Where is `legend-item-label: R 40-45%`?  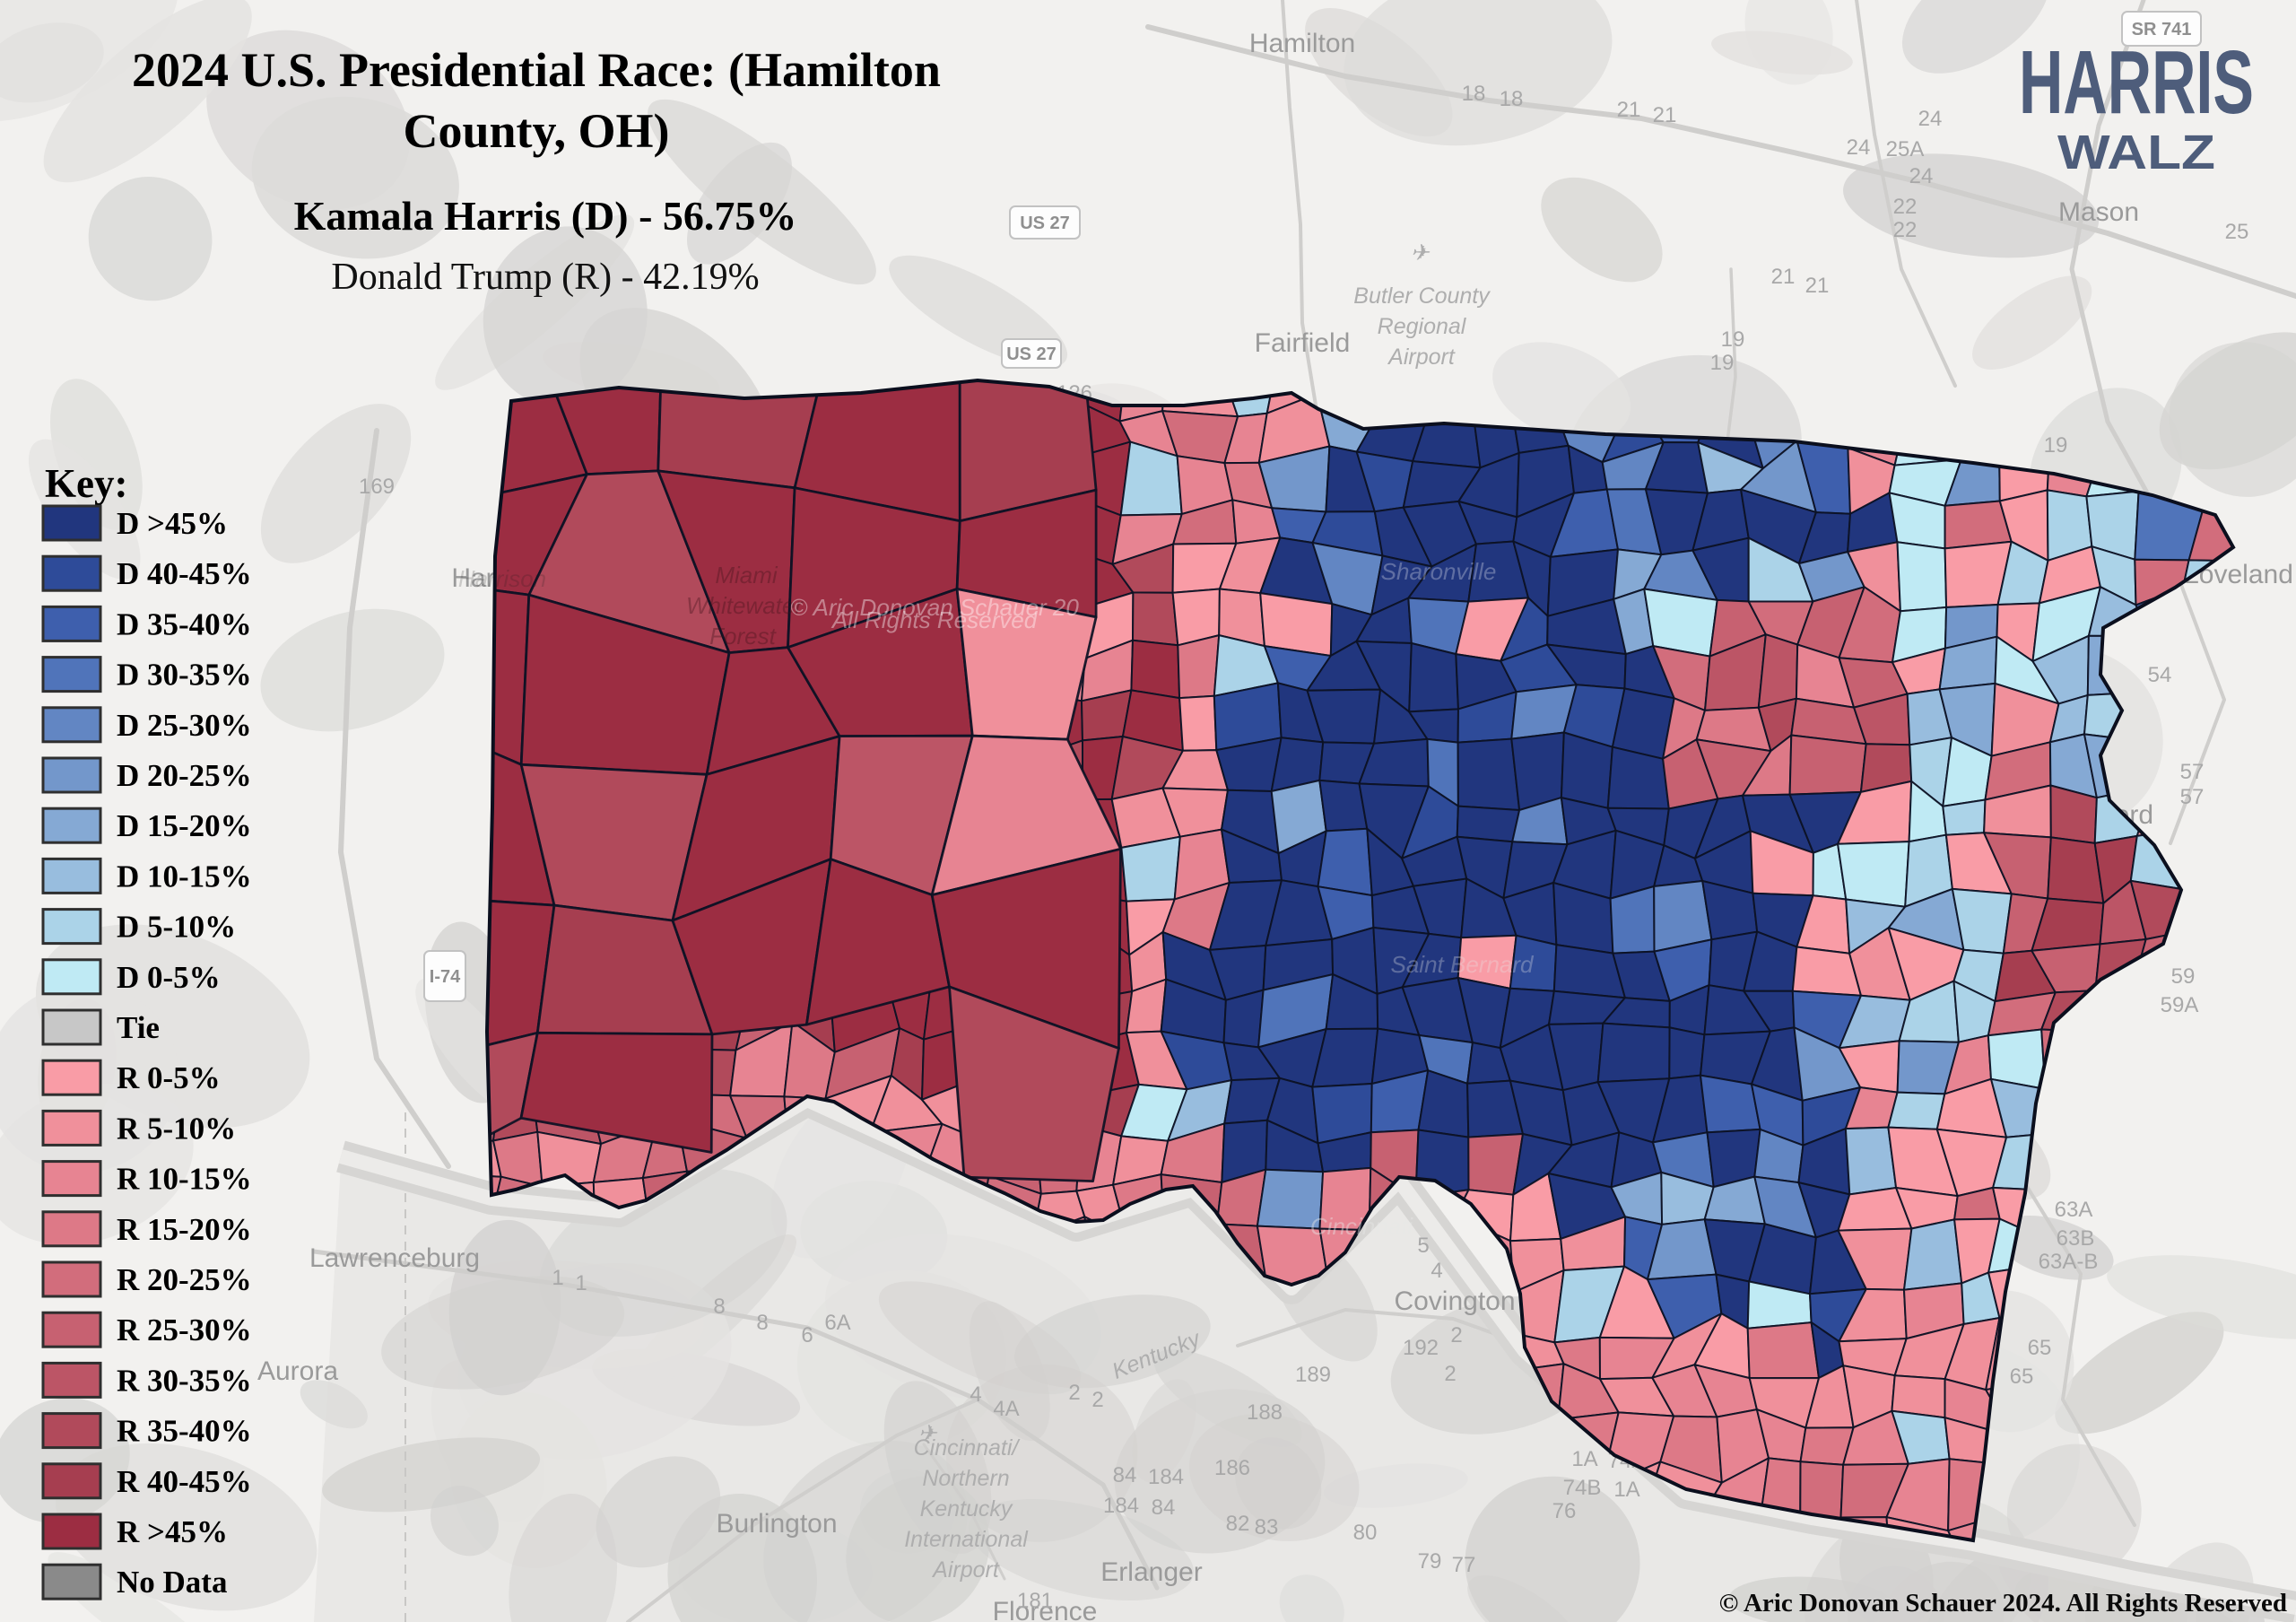
legend-item-label: R 40-45% is located at coordinates (184, 1481).